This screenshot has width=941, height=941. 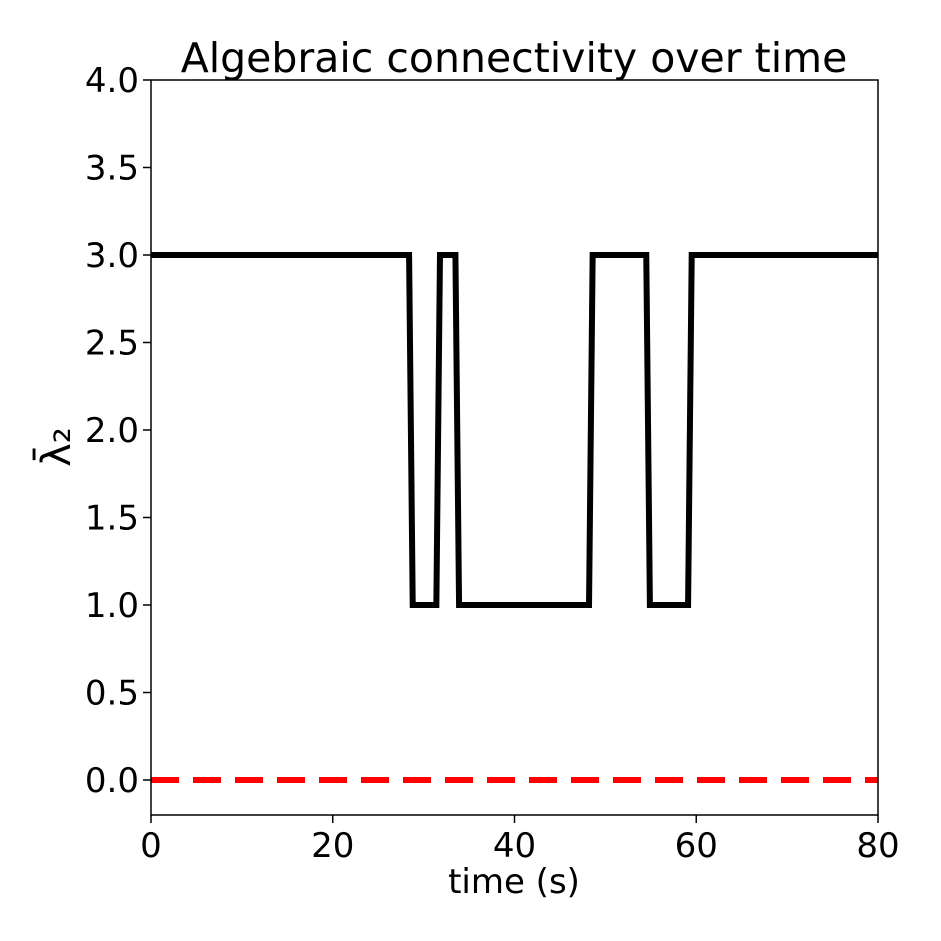 I want to click on chart-title: Algebraic connectivity over time, so click(x=514, y=58).